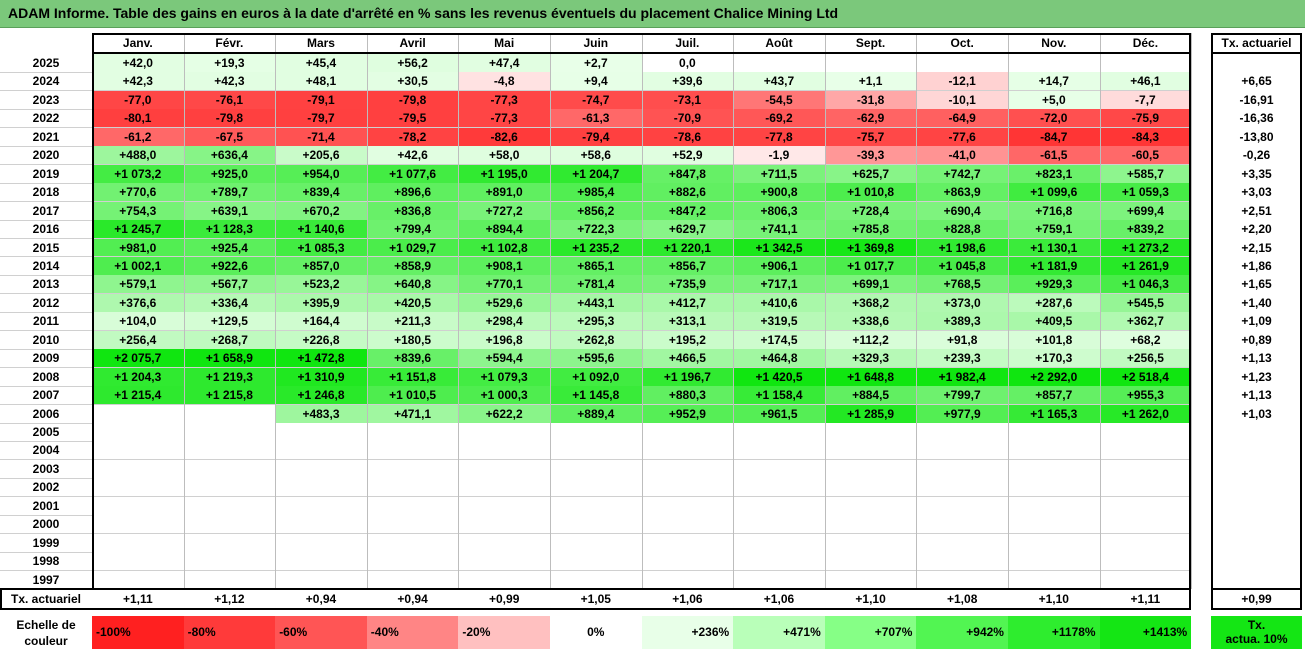 This screenshot has height=652, width=1305. Describe the element at coordinates (412, 413) in the screenshot. I see `heatmap-cell: +471,1` at that location.